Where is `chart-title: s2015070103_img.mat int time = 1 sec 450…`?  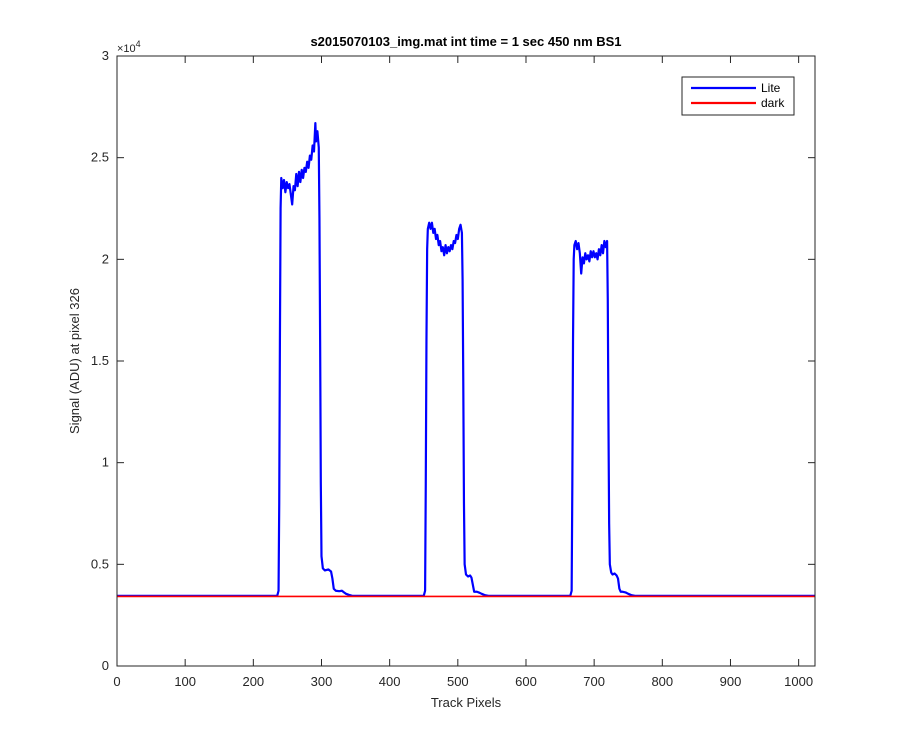 chart-title: s2015070103_img.mat int time = 1 sec 450… is located at coordinates (465, 41).